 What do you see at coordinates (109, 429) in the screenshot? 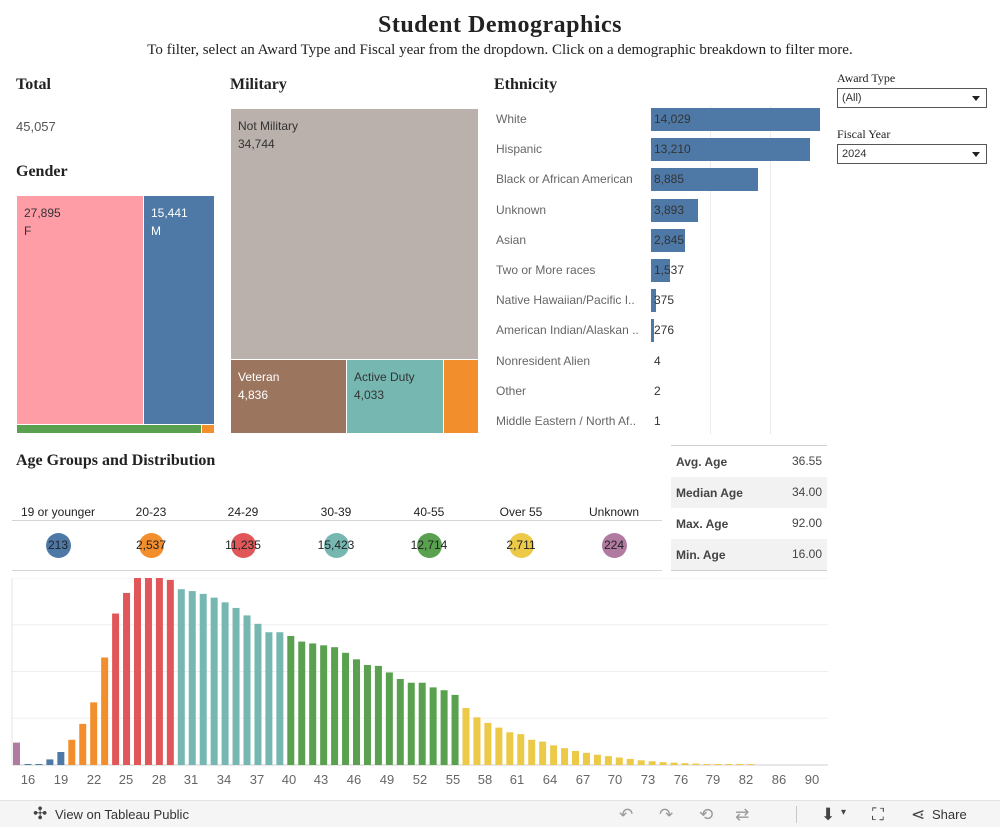
I see `gender-other-tile` at bounding box center [109, 429].